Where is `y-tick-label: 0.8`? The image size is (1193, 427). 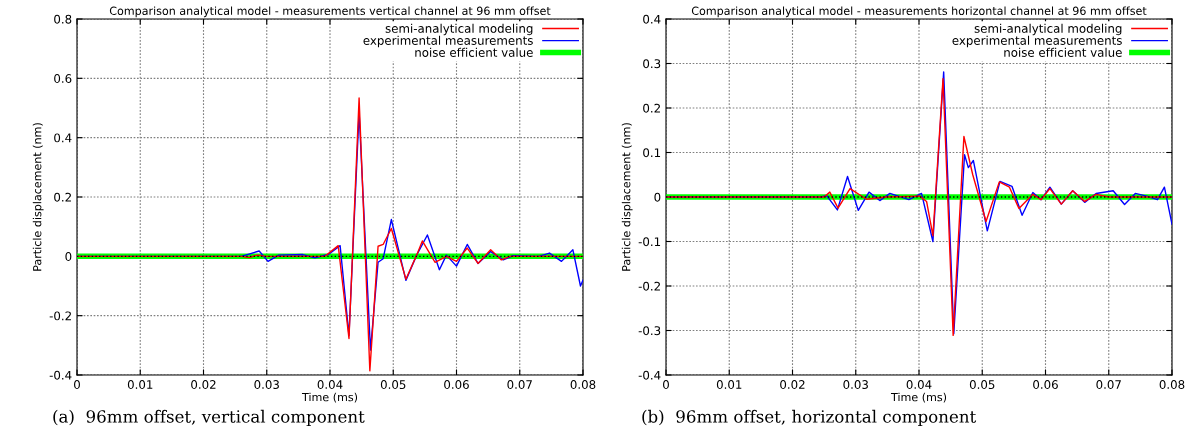 y-tick-label: 0.8 is located at coordinates (63, 19).